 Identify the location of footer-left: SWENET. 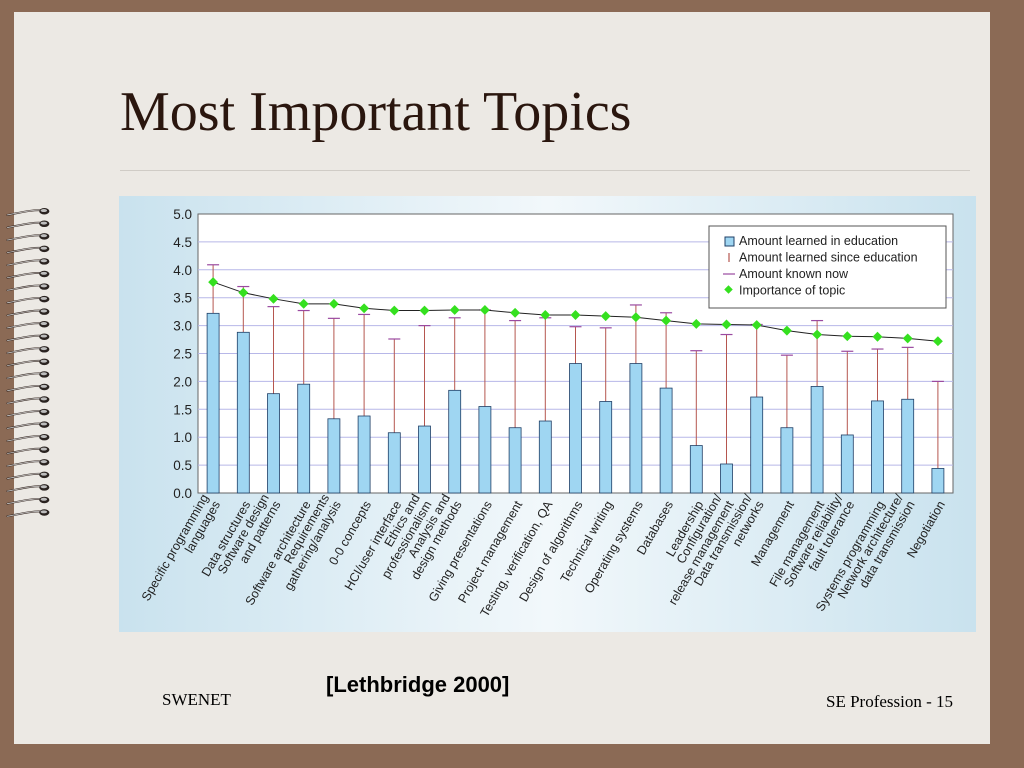
(196, 699).